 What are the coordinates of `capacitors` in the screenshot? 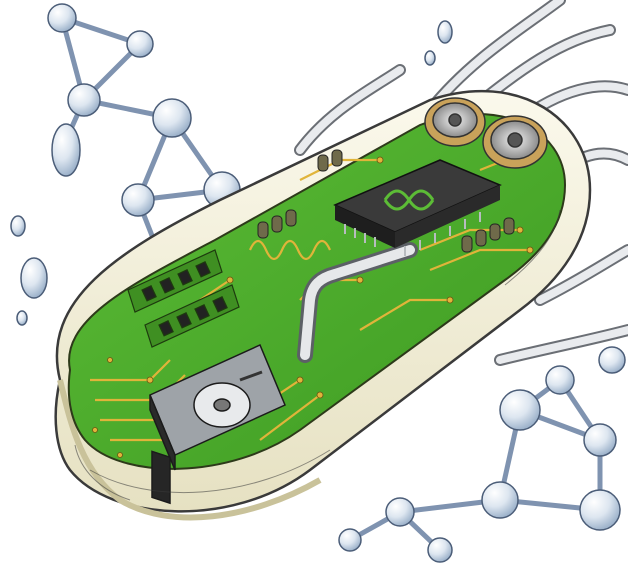 It's located at (386, 201).